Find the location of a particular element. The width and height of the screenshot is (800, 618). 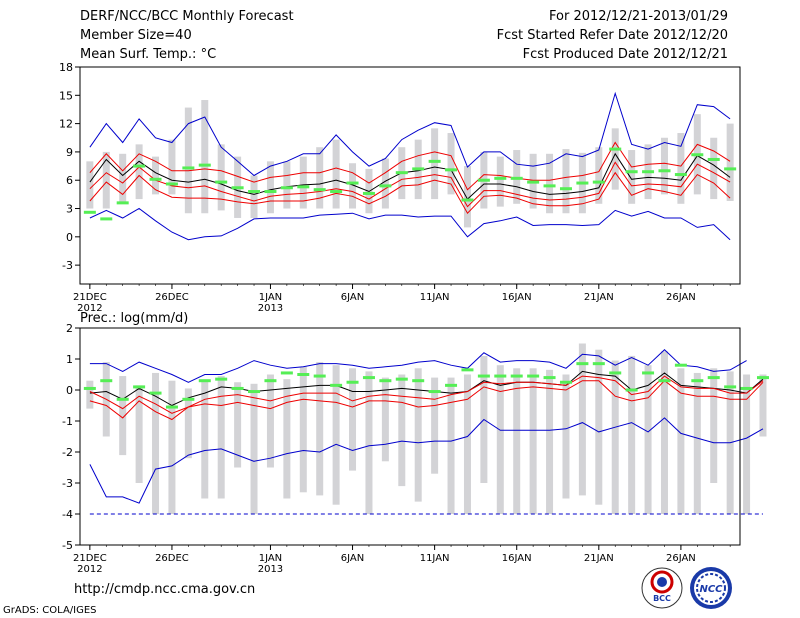

source-url: http://cmdp.ncc.cma.gov.cn is located at coordinates (165, 589).